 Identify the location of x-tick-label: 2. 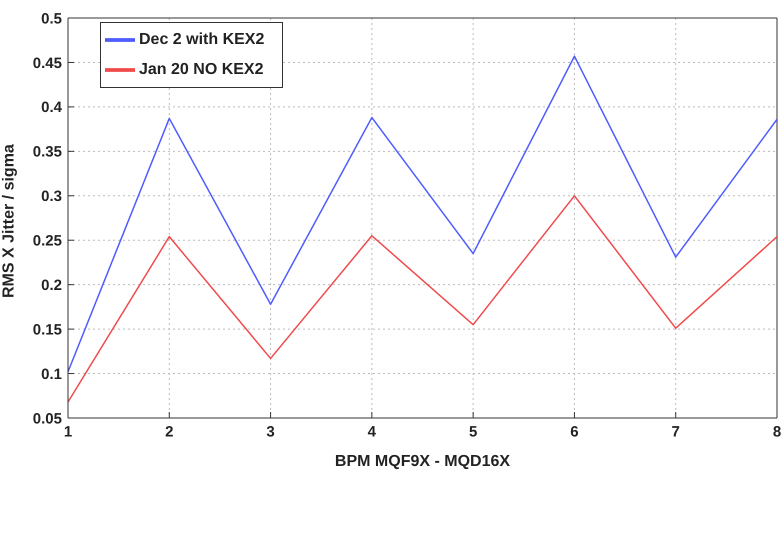
(169, 432).